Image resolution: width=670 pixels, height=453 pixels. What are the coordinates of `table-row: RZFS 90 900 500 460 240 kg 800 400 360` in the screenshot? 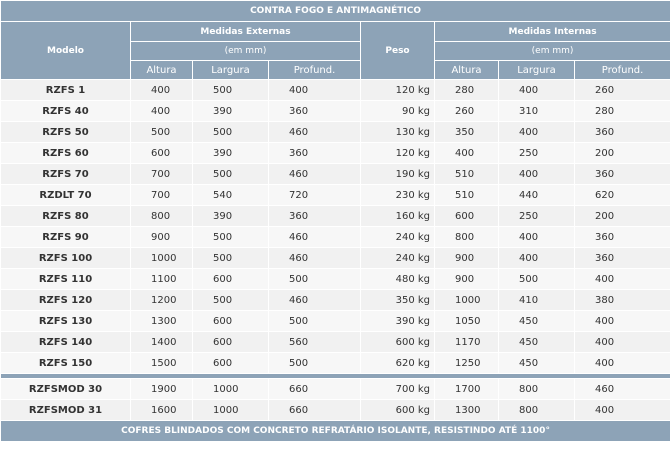 It's located at (335, 237).